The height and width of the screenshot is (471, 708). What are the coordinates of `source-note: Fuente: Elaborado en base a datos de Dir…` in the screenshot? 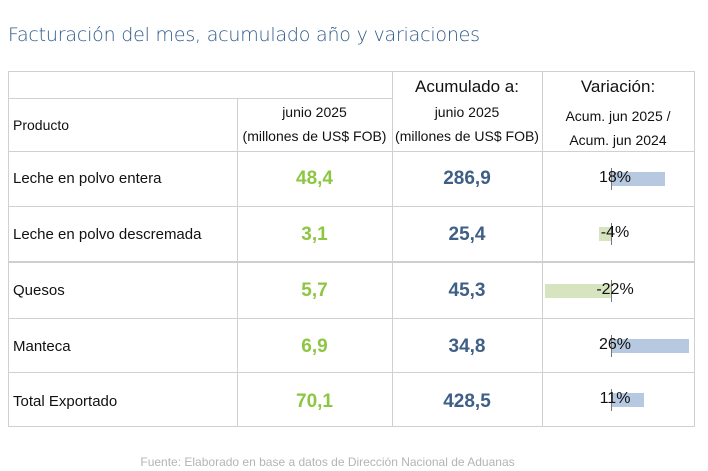 It's located at (327, 462).